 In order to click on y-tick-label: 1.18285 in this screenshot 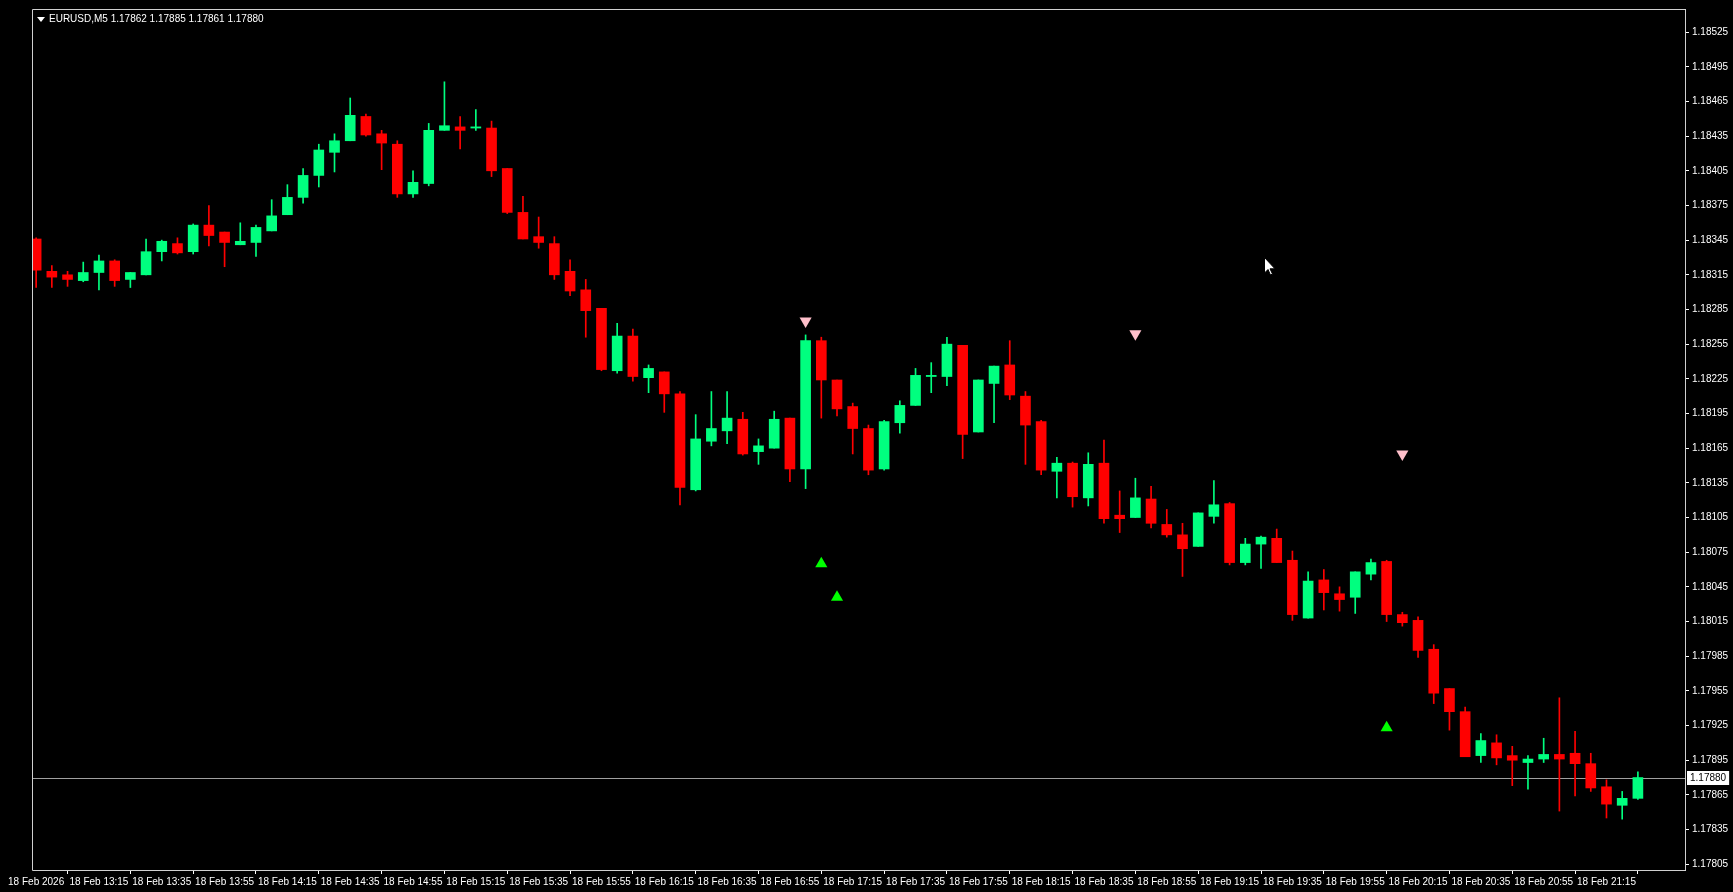, I will do `click(1710, 309)`.